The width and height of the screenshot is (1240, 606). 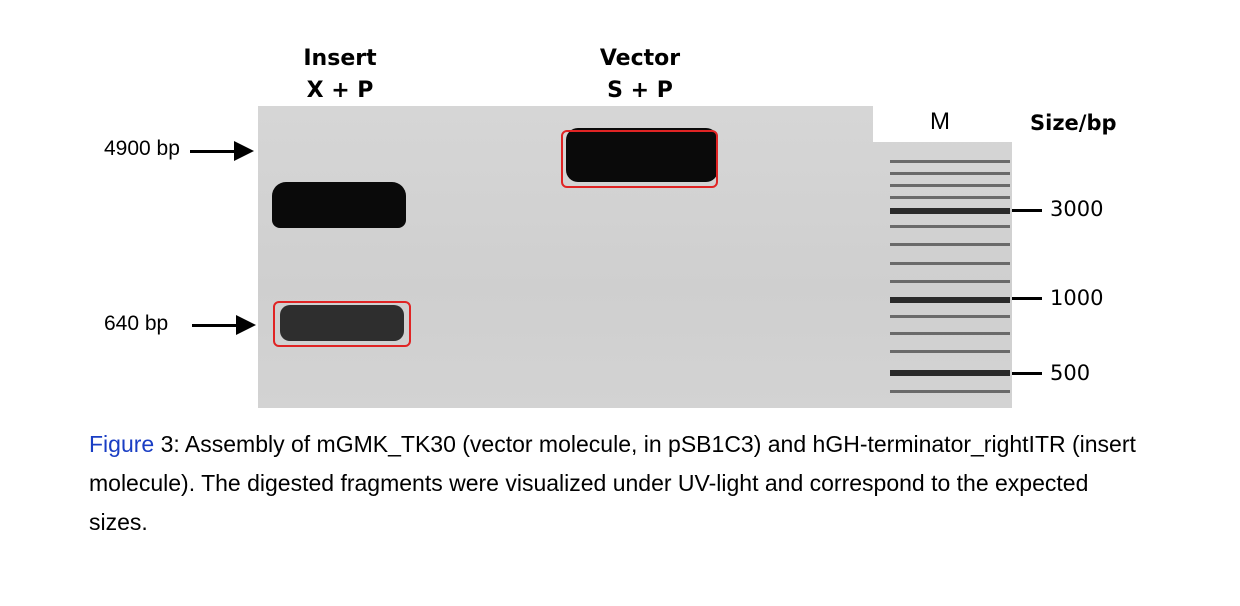 I want to click on marker-label-640: 640 bp, so click(x=136, y=323).